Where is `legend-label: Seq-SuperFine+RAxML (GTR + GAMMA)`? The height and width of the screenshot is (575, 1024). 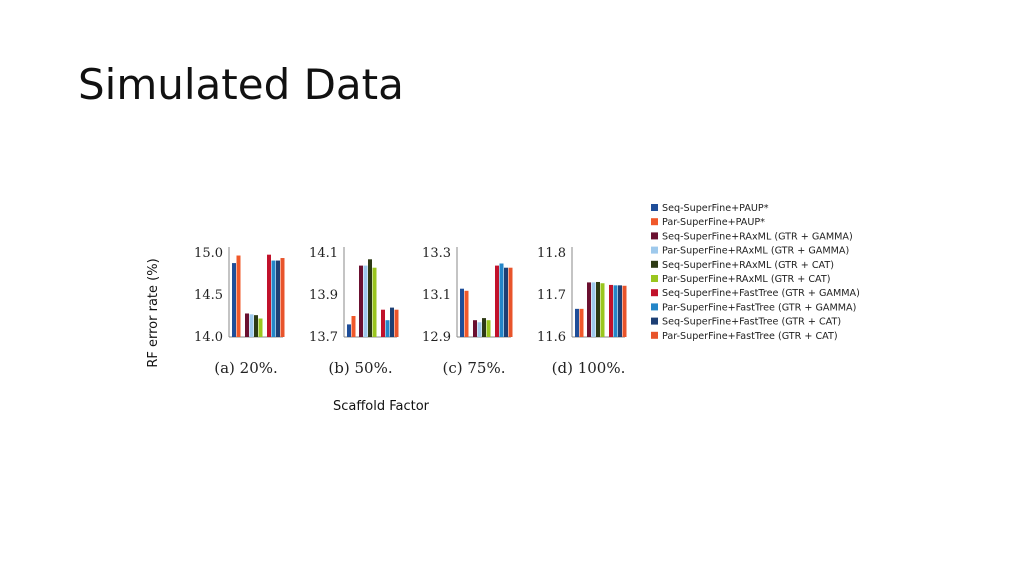
legend-label: Seq-SuperFine+RAxML (GTR + GAMMA) is located at coordinates (757, 236).